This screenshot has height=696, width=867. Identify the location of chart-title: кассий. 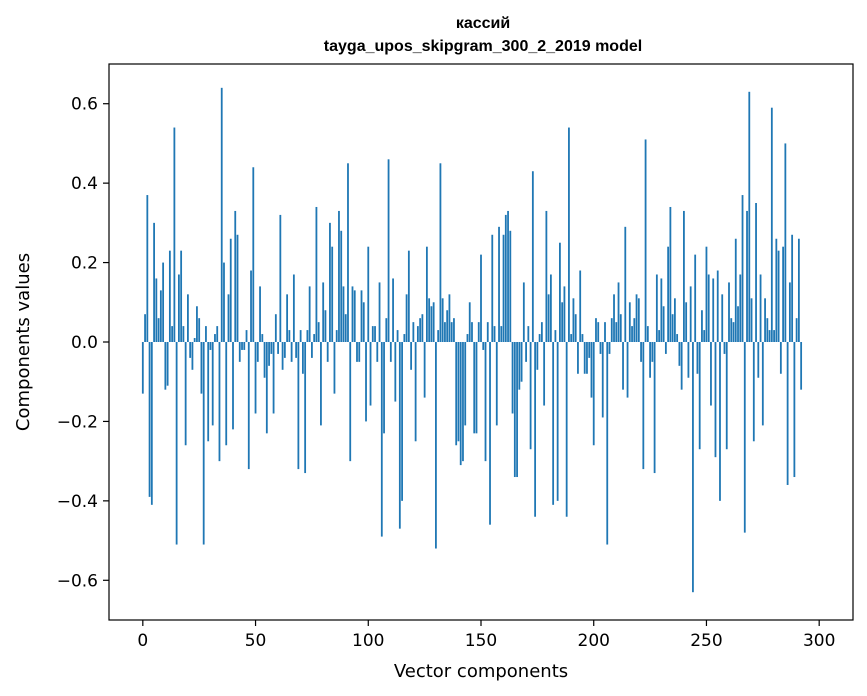
(483, 23).